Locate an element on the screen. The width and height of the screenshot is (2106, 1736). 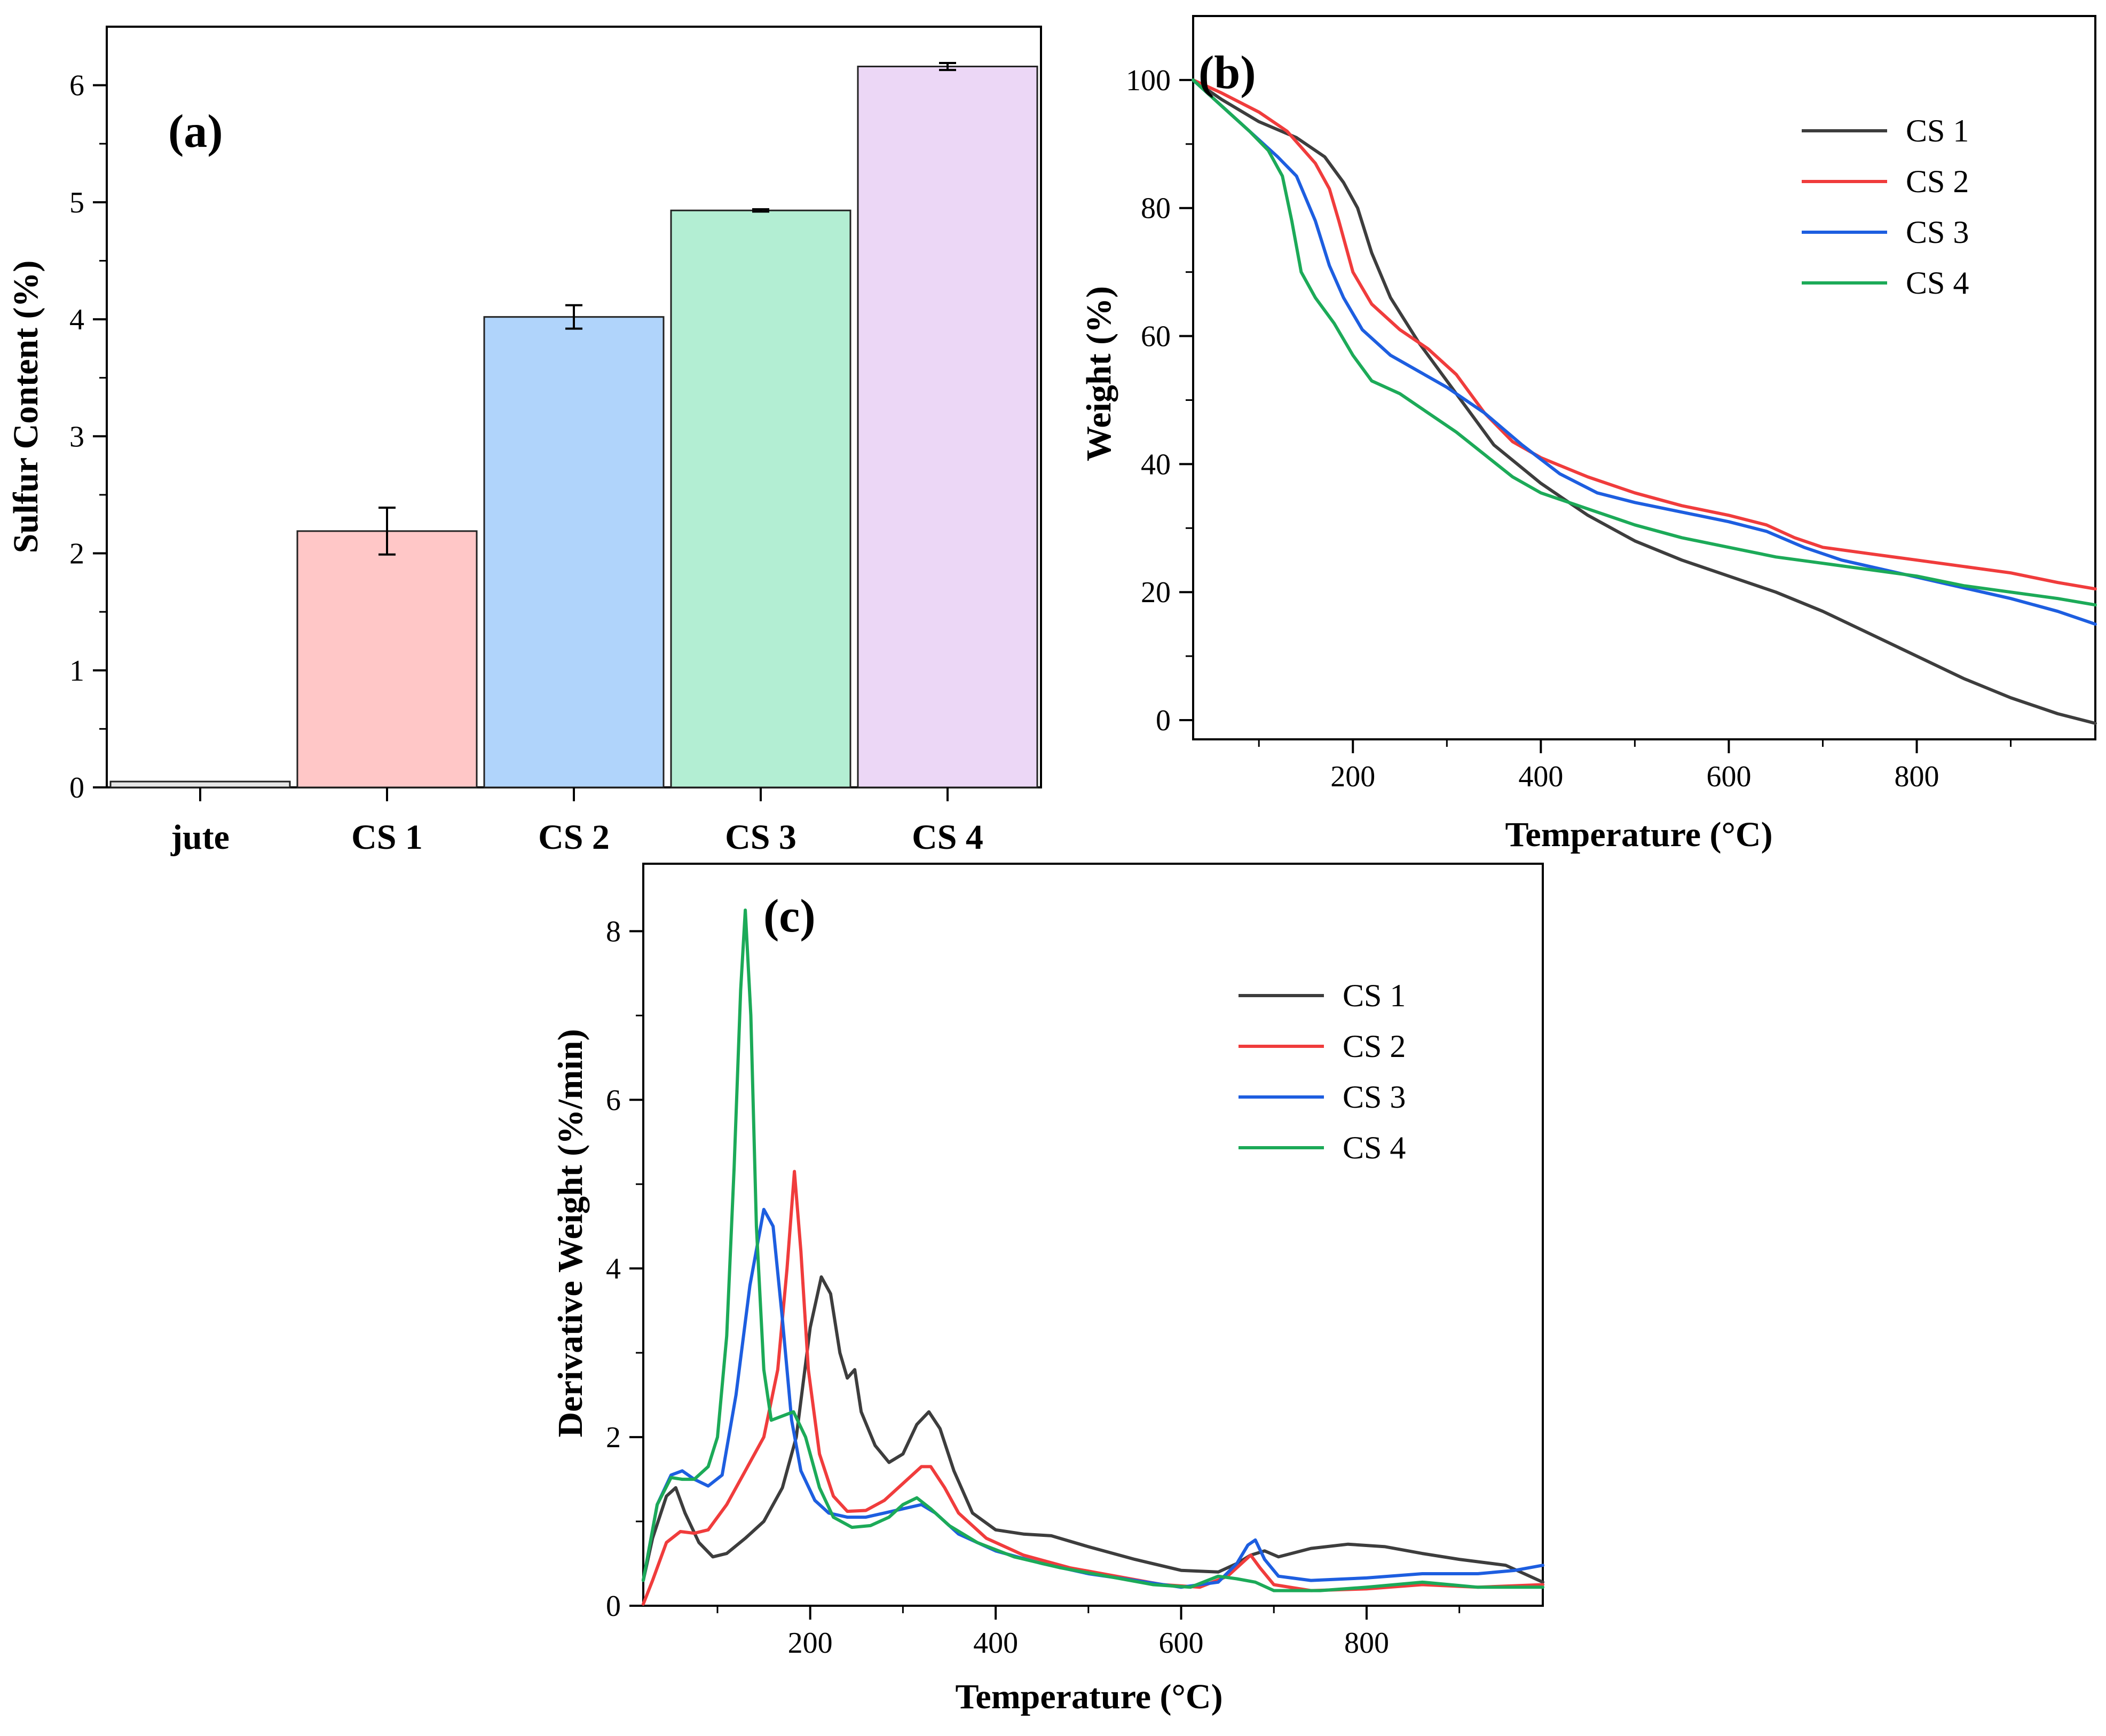
a-ytick-label: 2 is located at coordinates (76, 554).